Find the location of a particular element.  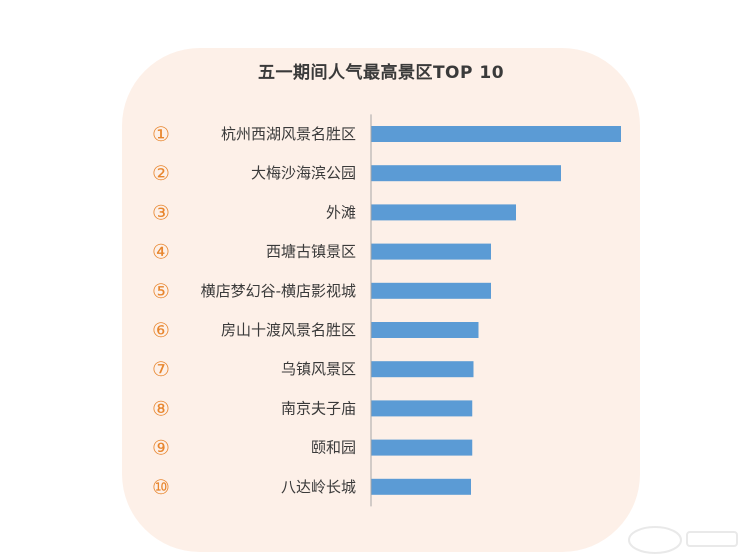

category-label-7: 乌镇风景区 is located at coordinates (318, 369).